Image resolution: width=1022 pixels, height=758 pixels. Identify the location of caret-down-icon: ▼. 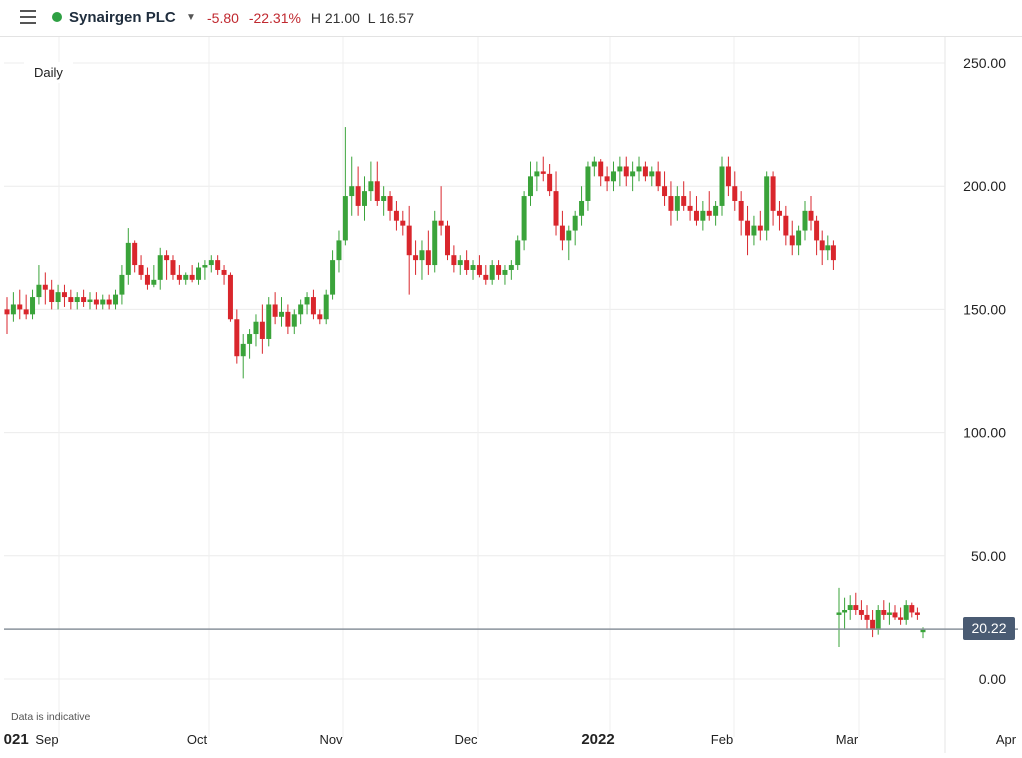
(191, 17).